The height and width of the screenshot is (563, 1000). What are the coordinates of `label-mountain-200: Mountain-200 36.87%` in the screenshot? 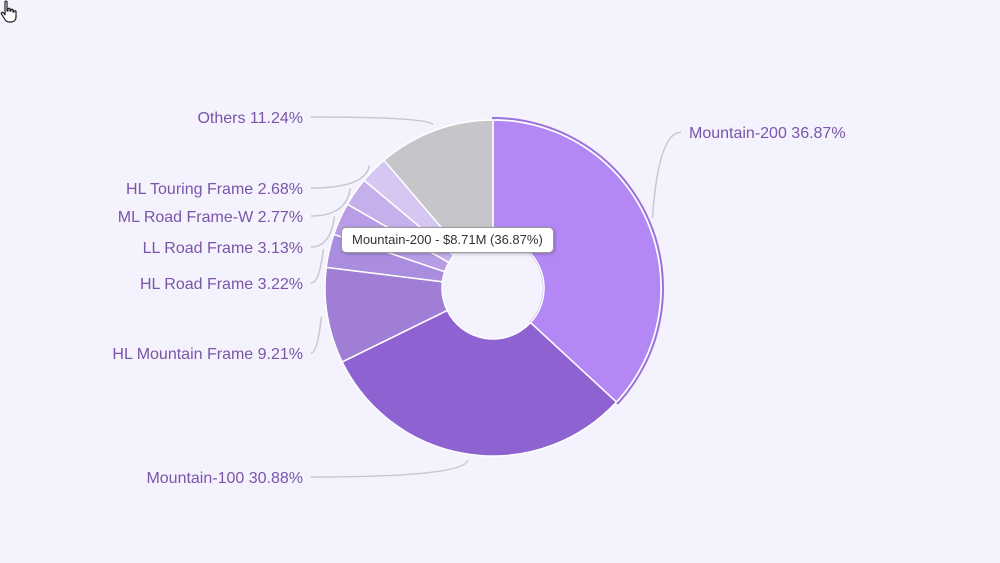 It's located at (767, 133).